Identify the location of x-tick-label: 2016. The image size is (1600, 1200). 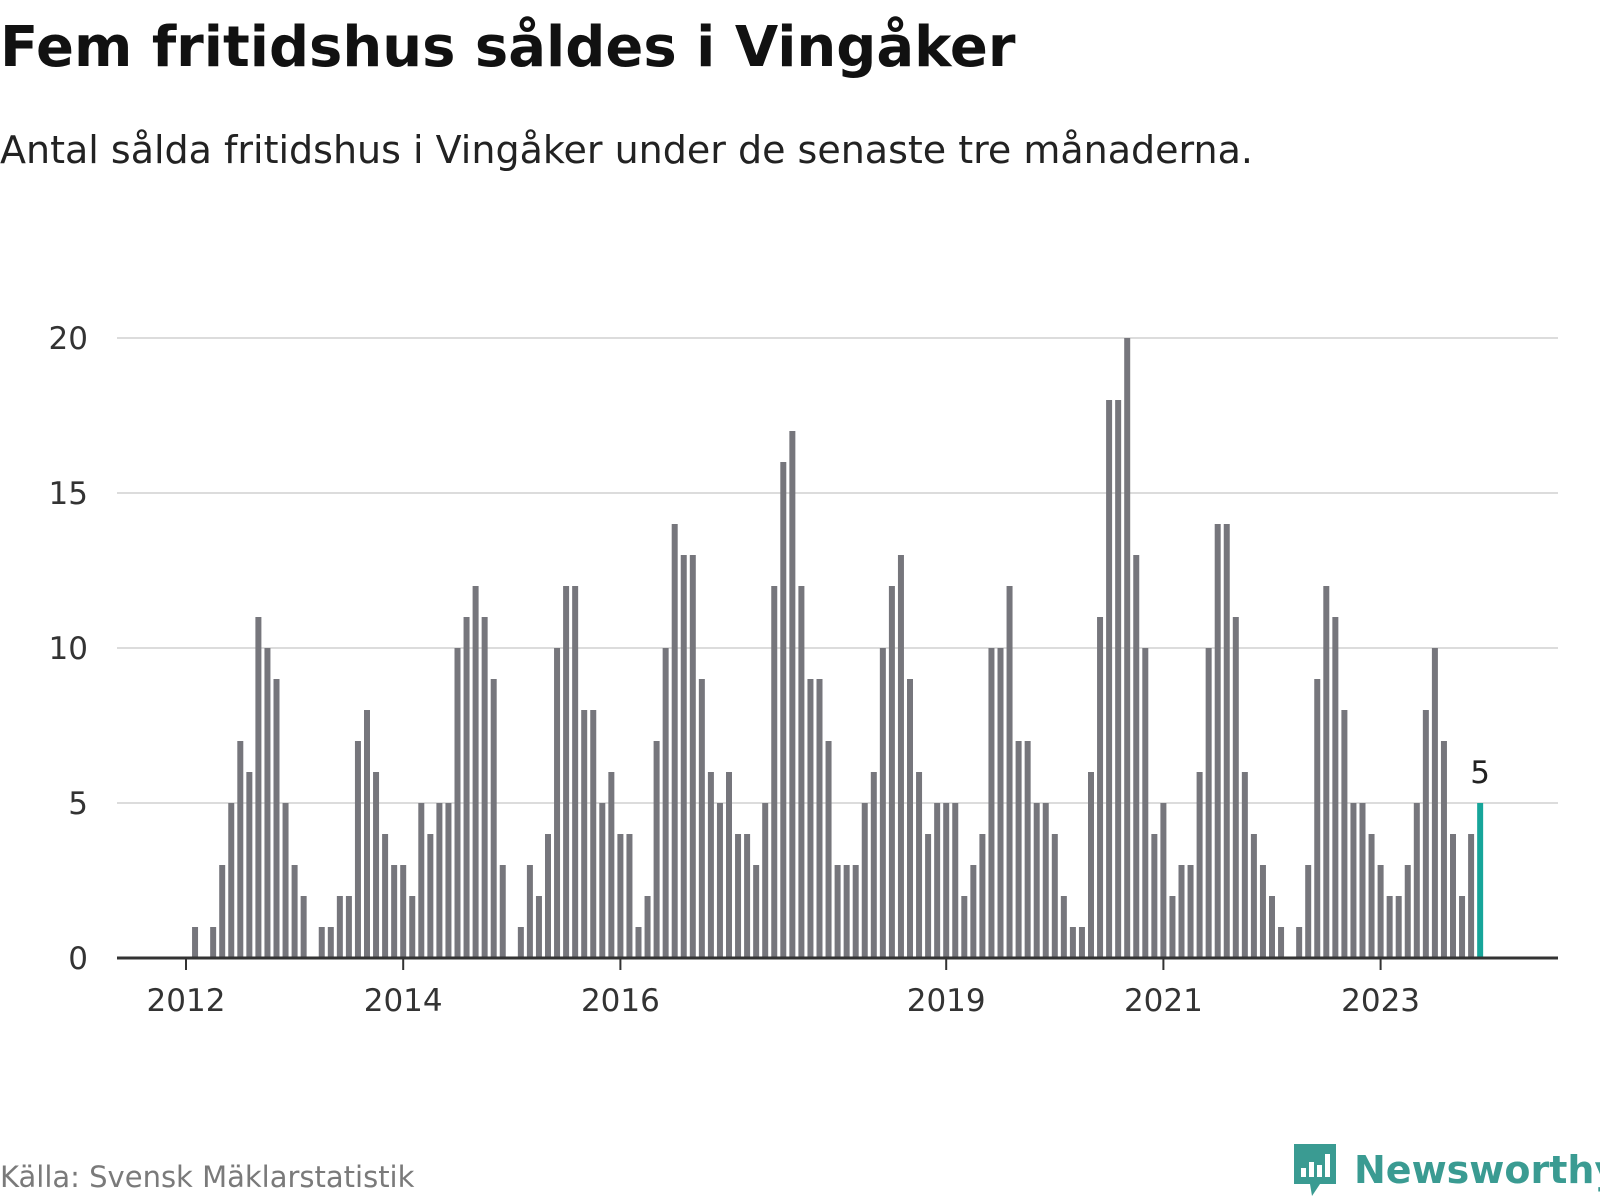
(620, 1001).